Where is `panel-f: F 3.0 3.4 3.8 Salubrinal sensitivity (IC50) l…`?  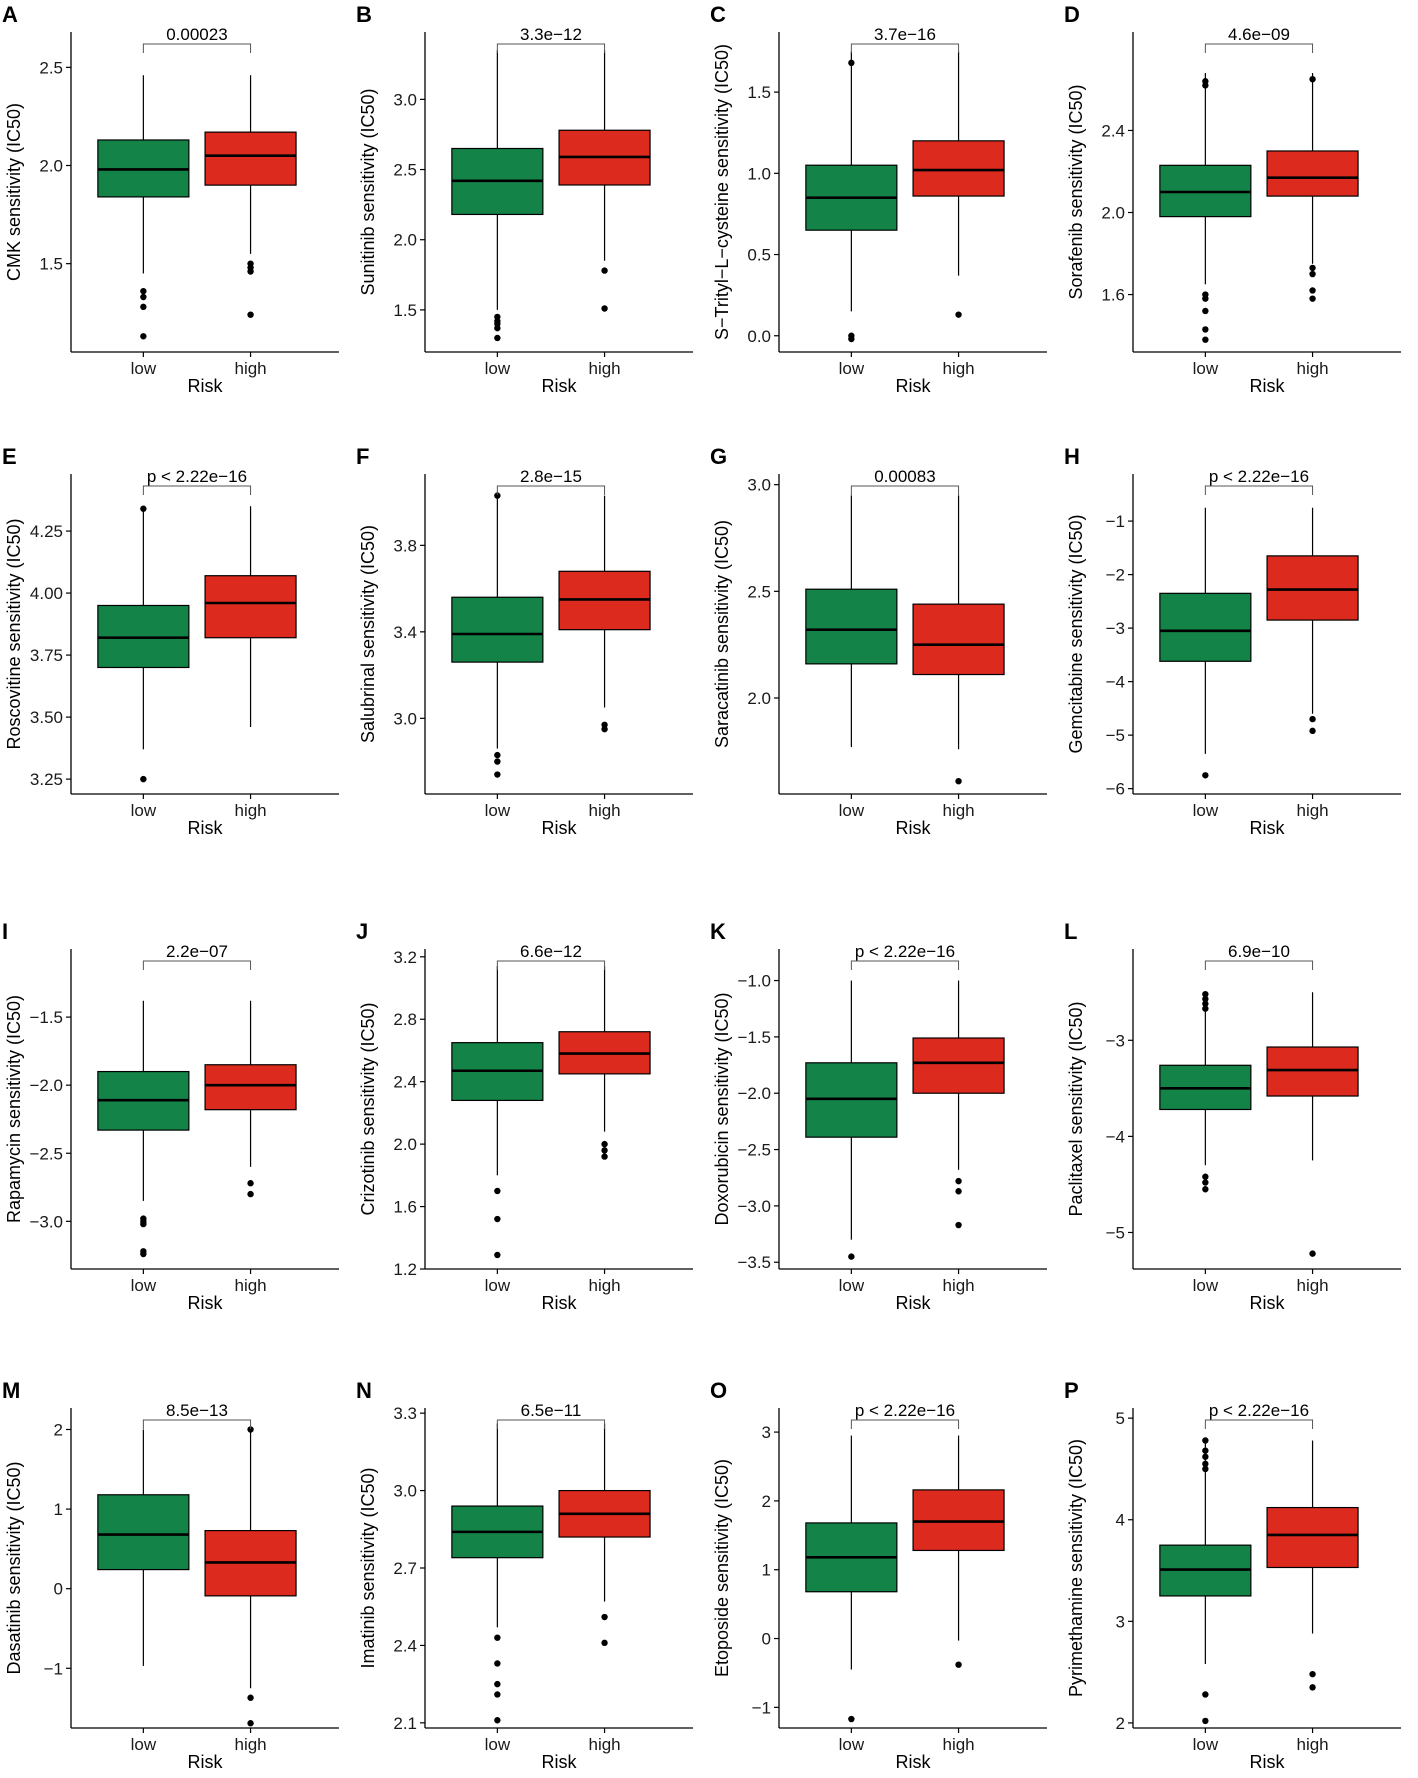 panel-f: F 3.0 3.4 3.8 Salubrinal sensitivity (IC50) l… is located at coordinates (524, 641).